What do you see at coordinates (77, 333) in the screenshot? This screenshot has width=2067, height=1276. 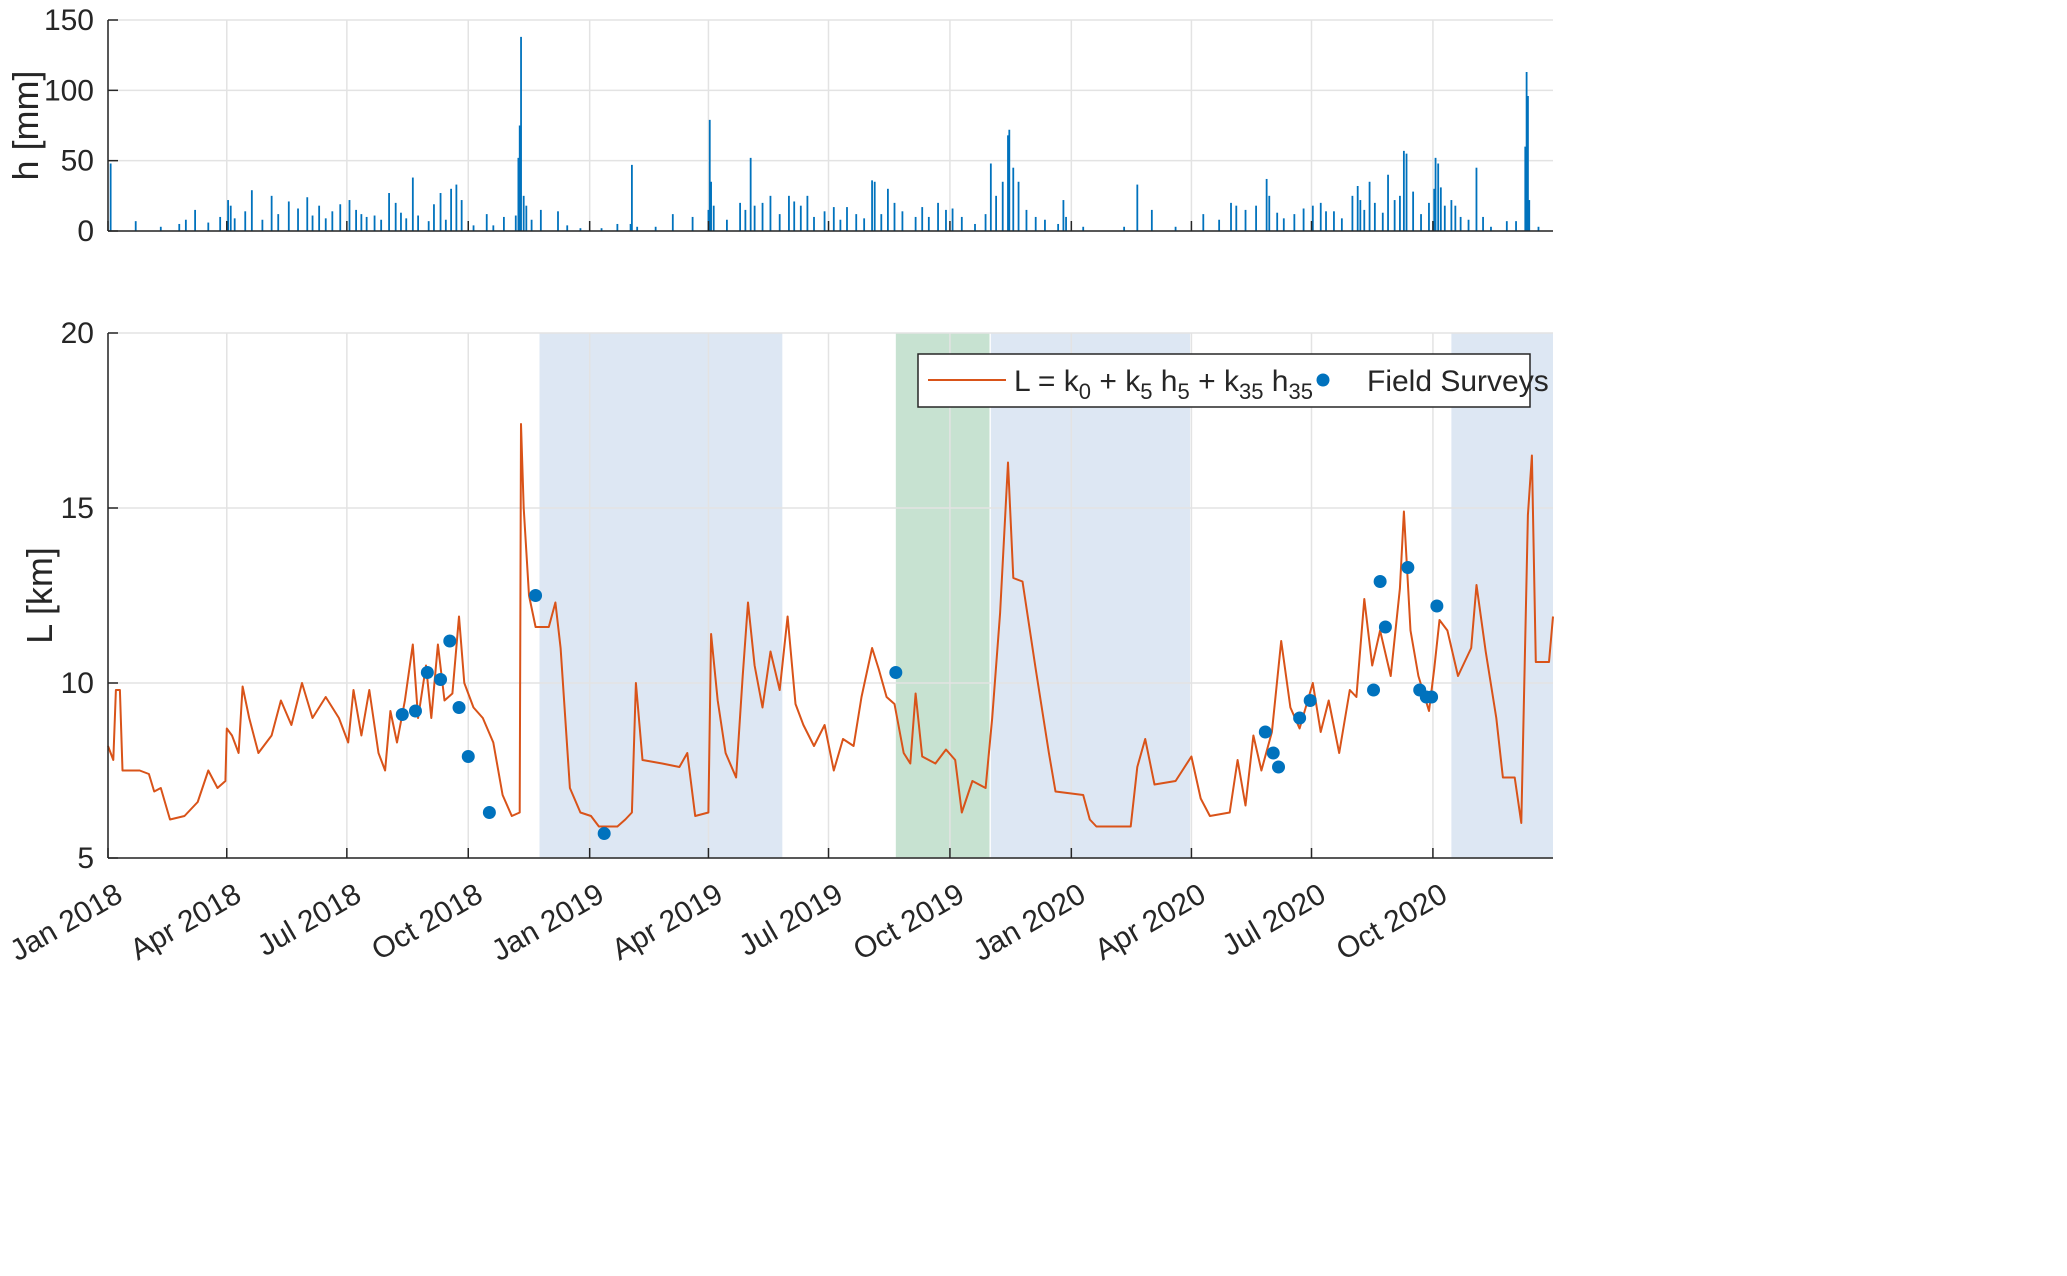 I see `bottom-y-tick-label: 20` at bounding box center [77, 333].